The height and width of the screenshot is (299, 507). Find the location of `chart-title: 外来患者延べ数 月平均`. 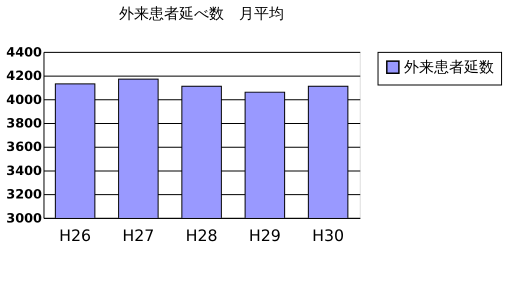

chart-title: 外来患者延べ数 月平均 is located at coordinates (201, 13).